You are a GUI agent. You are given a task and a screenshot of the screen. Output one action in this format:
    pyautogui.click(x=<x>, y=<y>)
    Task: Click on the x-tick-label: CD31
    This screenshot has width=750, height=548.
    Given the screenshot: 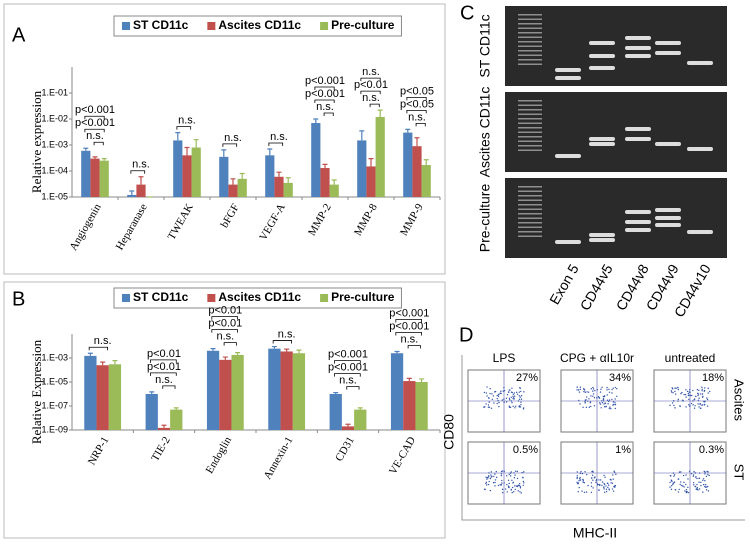 What is the action you would take?
    pyautogui.click(x=345, y=449)
    